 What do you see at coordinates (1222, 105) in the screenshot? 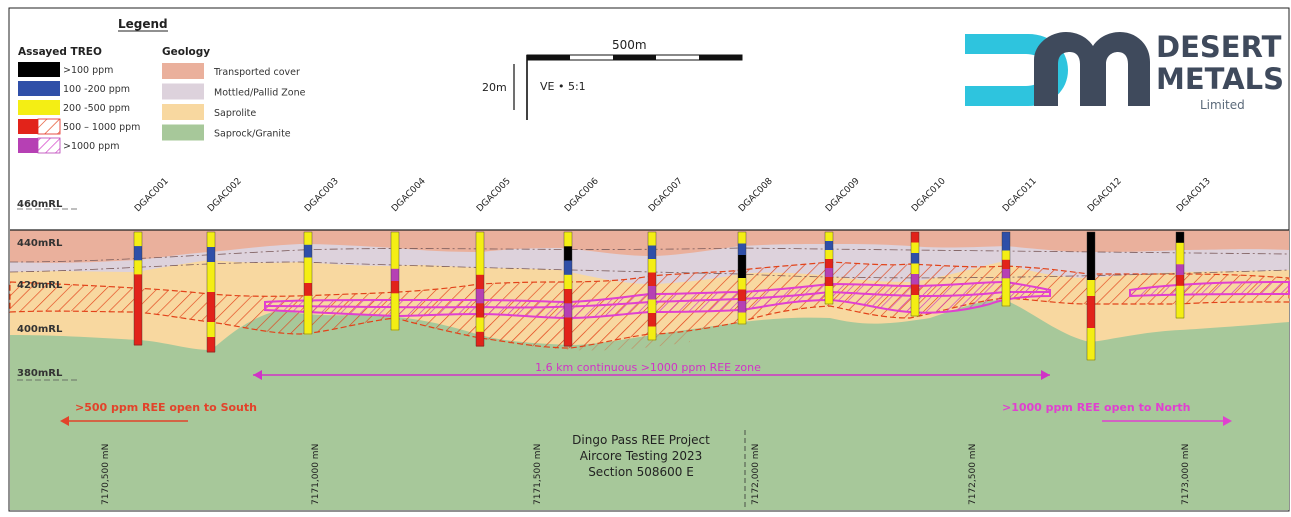
I see `logo-limited: Limited` at bounding box center [1222, 105].